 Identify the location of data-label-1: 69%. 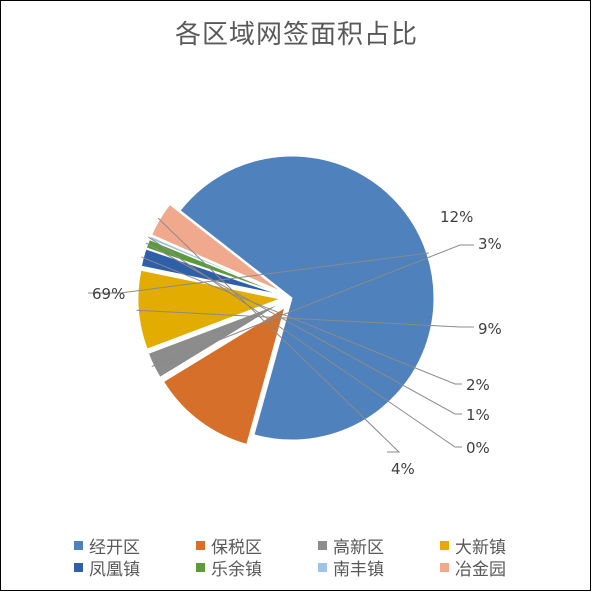
(108, 294).